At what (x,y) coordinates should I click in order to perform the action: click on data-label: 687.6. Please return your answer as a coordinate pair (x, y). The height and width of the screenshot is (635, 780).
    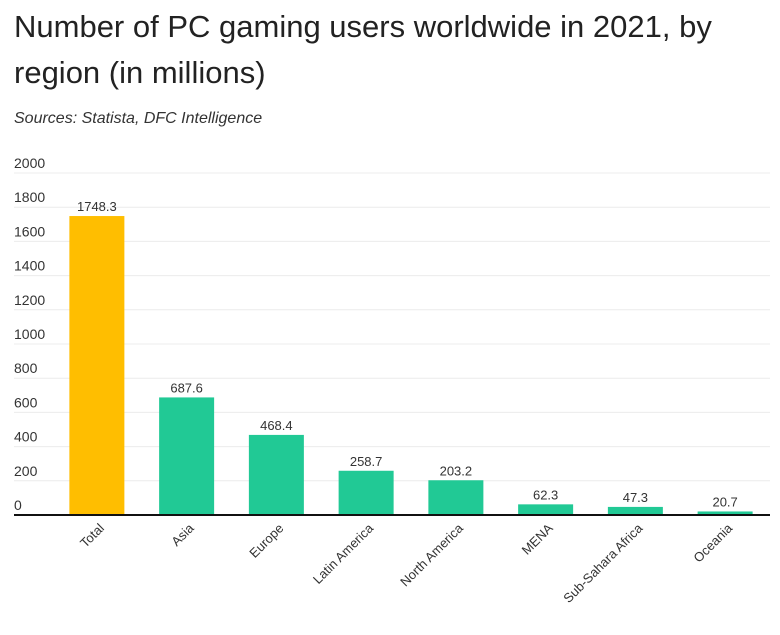
    Looking at the image, I should click on (186, 387).